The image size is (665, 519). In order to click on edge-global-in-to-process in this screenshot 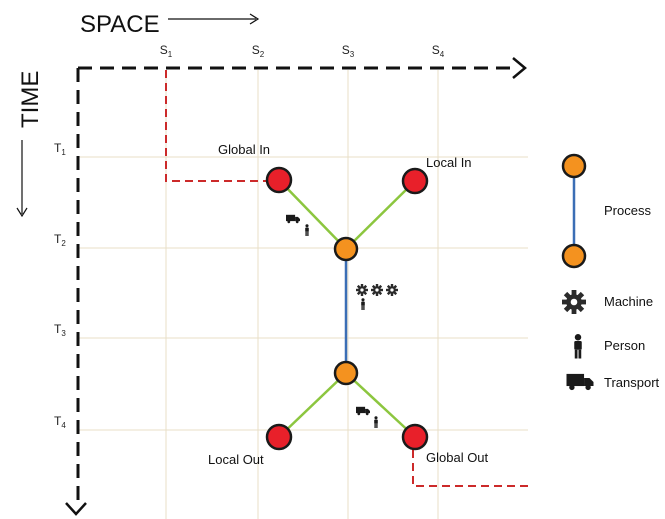, I will do `click(312, 214)`.